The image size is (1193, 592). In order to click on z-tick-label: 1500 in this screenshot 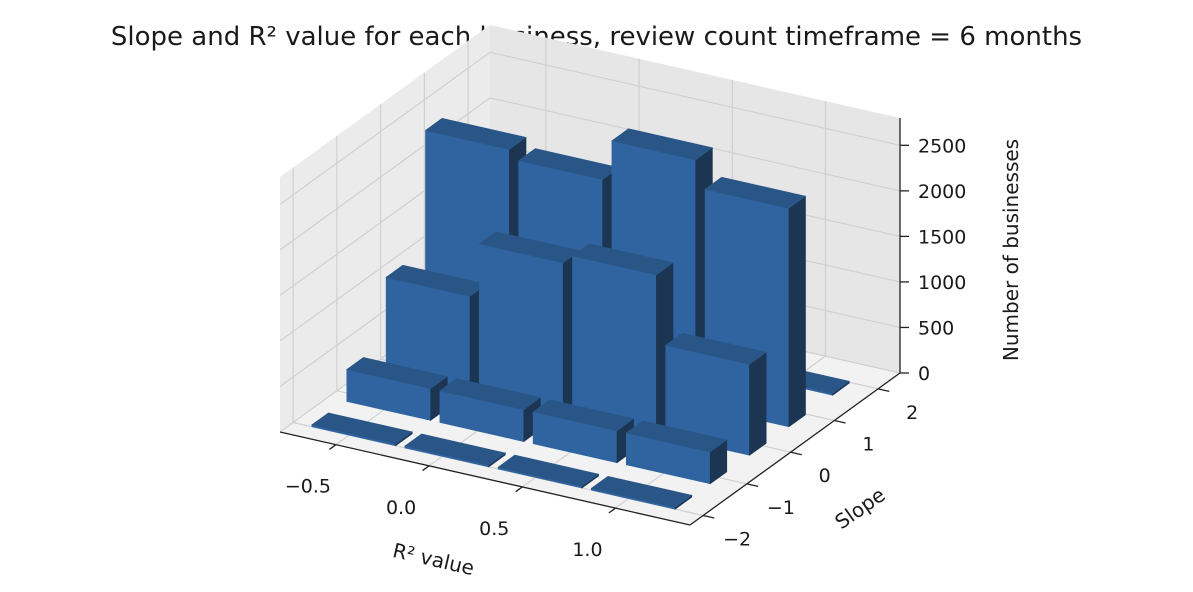, I will do `click(942, 237)`.